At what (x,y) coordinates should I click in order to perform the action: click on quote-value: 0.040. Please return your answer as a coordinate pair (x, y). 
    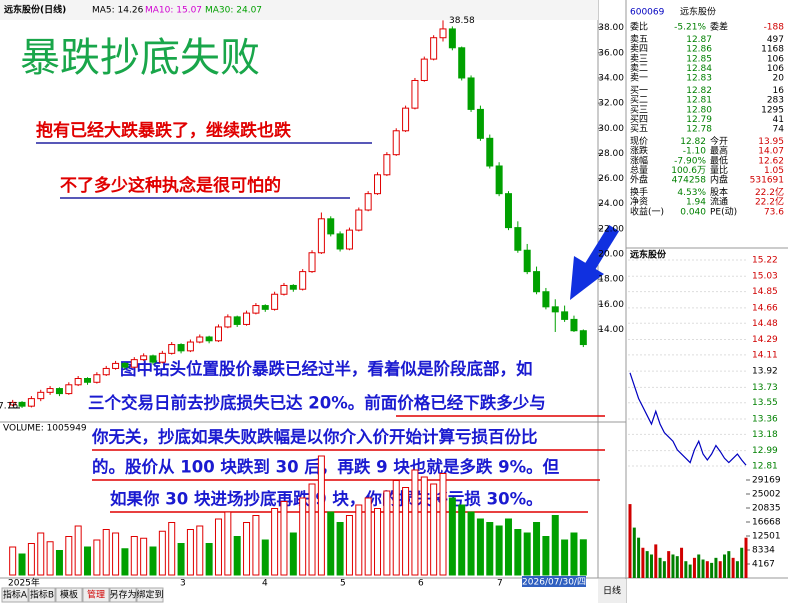
    Looking at the image, I should click on (693, 212).